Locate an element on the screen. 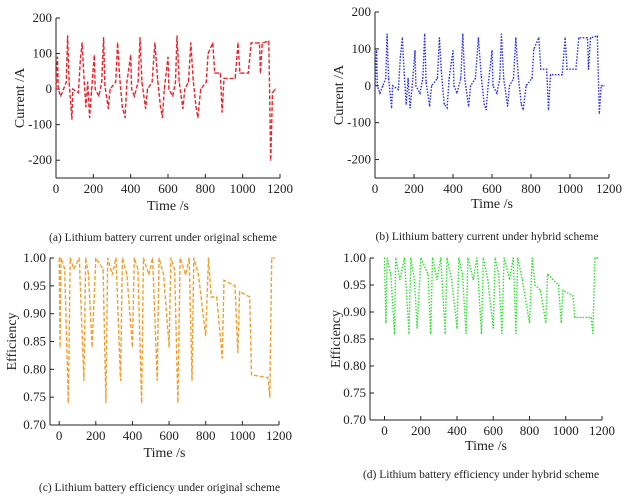 This screenshot has width=632, height=496. y-tick-label: 0.70 is located at coordinates (354, 419).